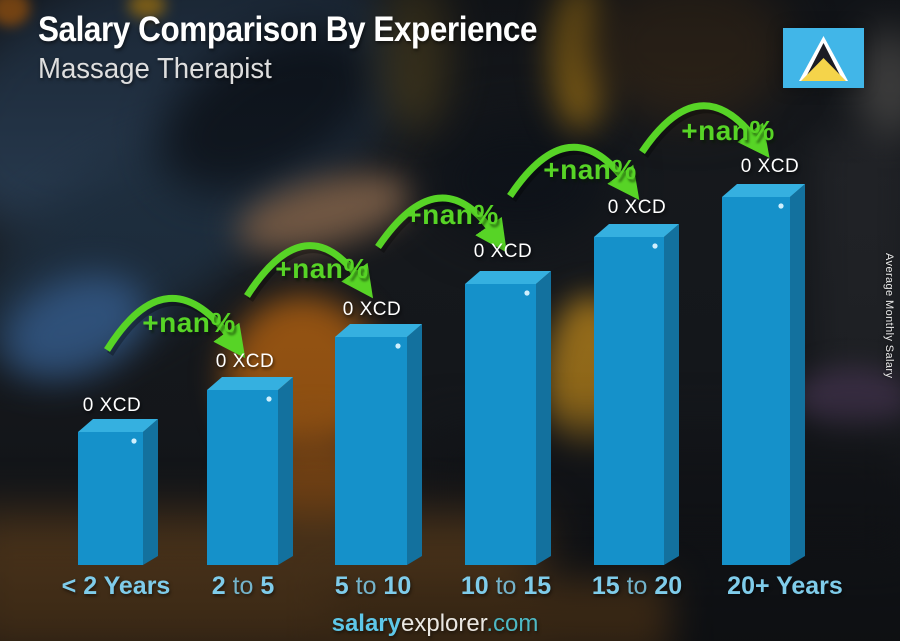 The height and width of the screenshot is (641, 900). I want to click on page-title: Salary Comparison By Experience, so click(288, 29).